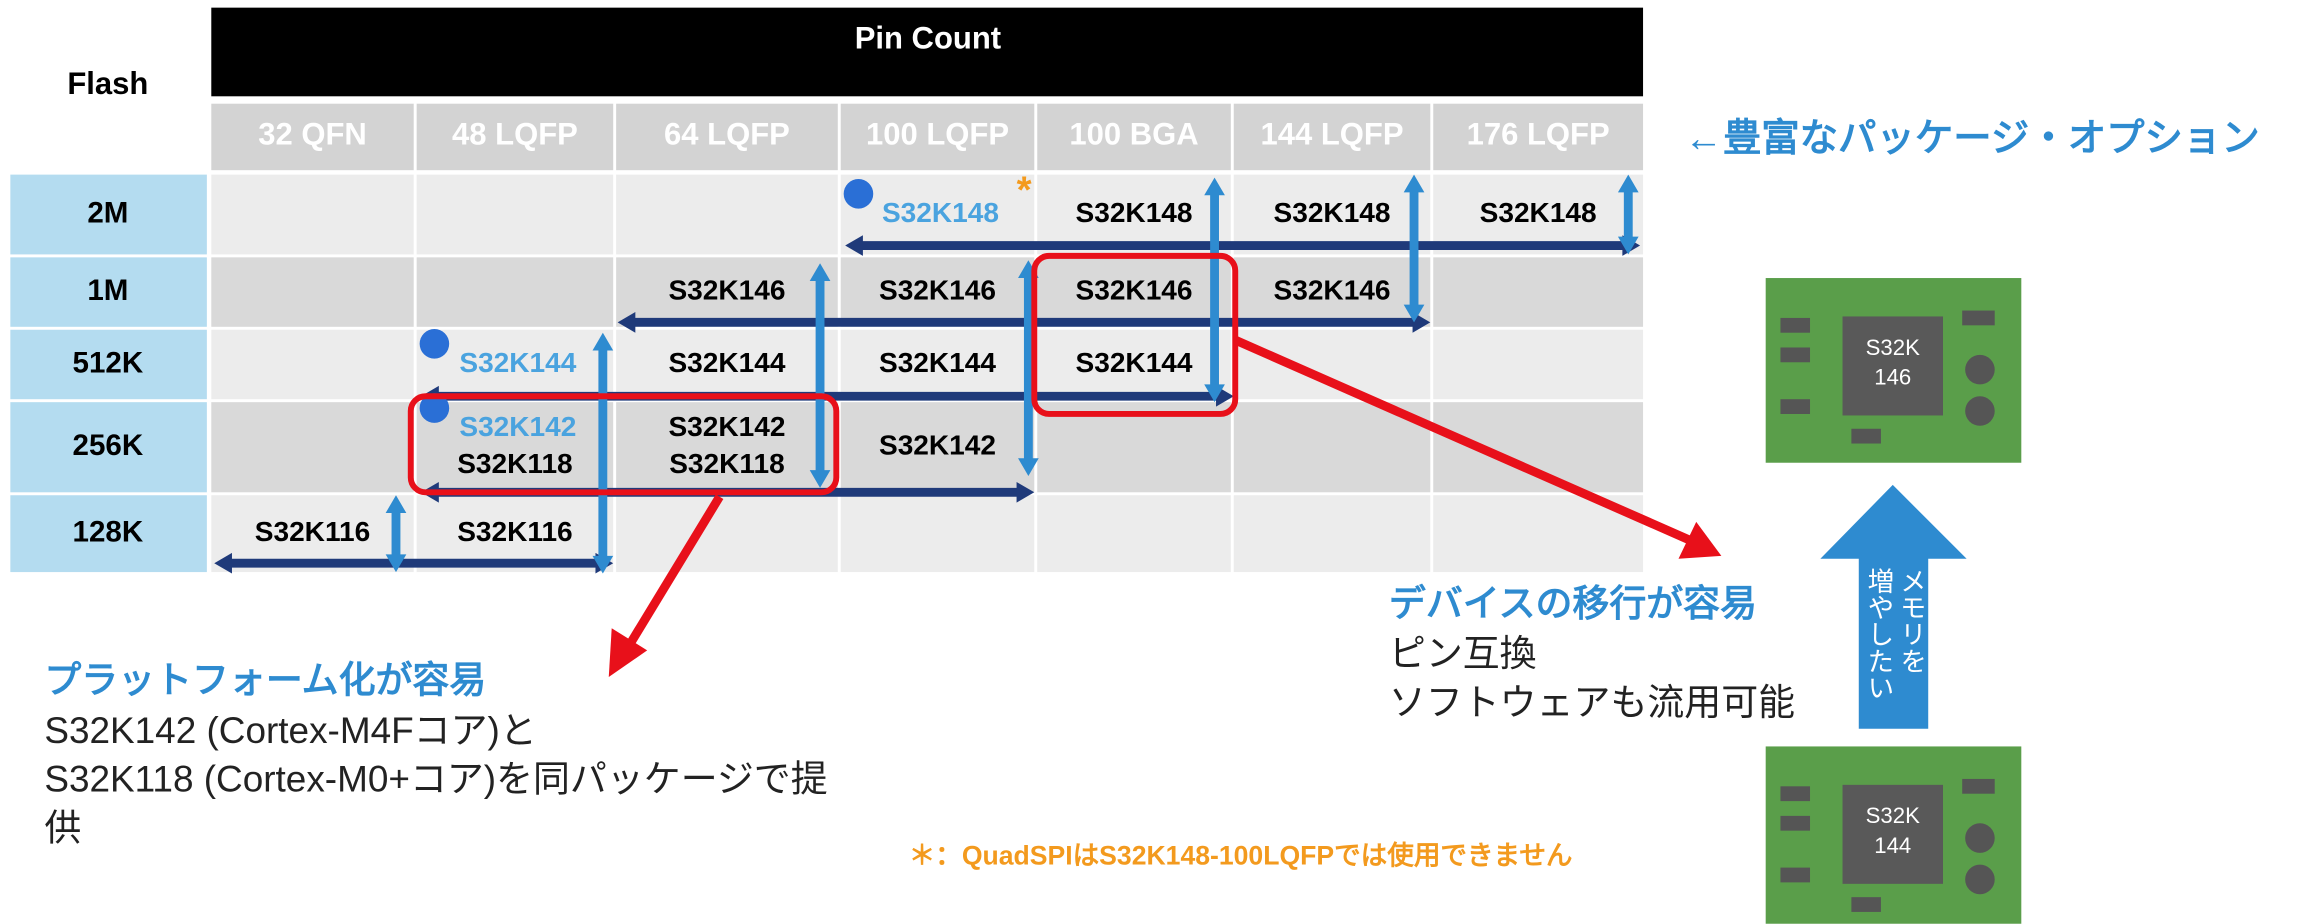 The height and width of the screenshot is (924, 2305). I want to click on flash-label: 512K, so click(108, 362).